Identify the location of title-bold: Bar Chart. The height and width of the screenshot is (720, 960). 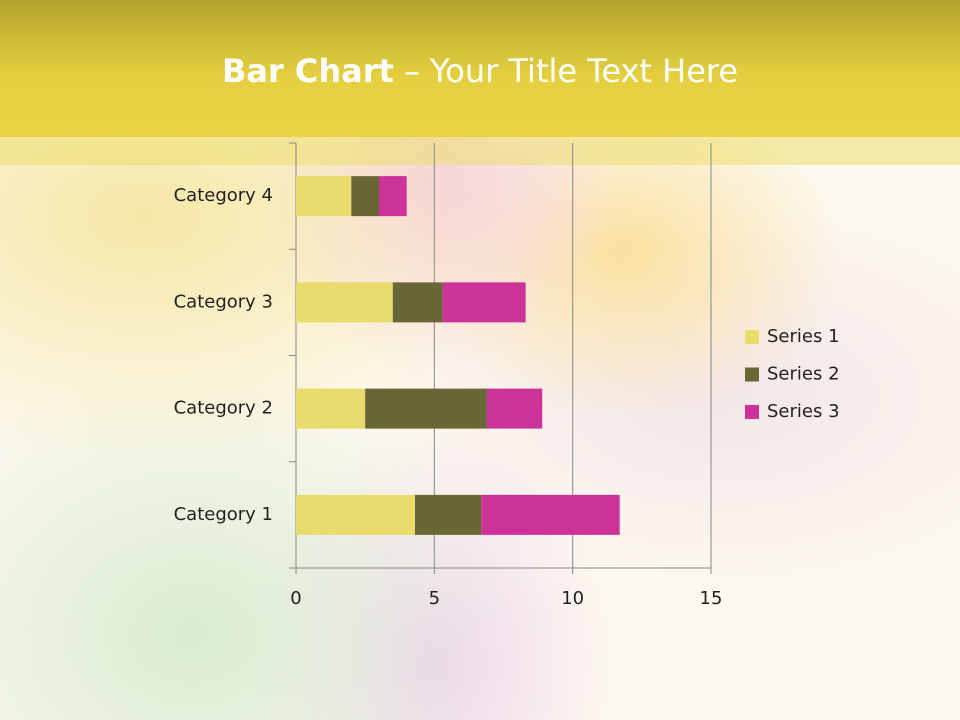
(307, 71).